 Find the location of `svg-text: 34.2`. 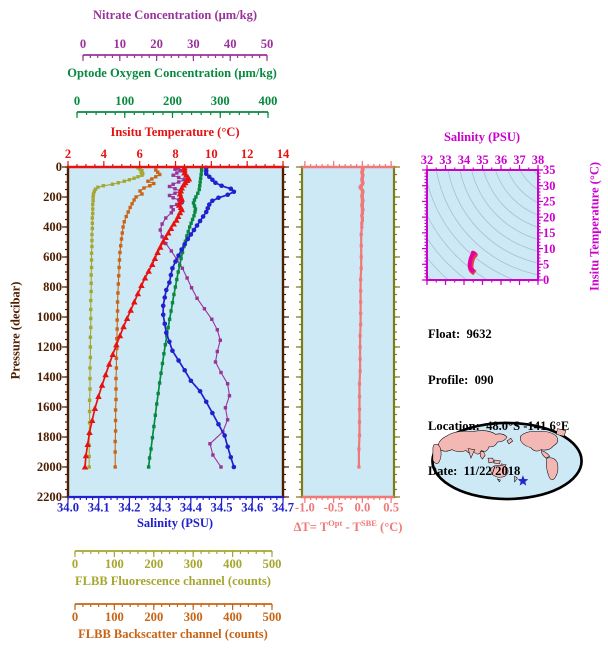

svg-text: 34.2 is located at coordinates (129, 508).